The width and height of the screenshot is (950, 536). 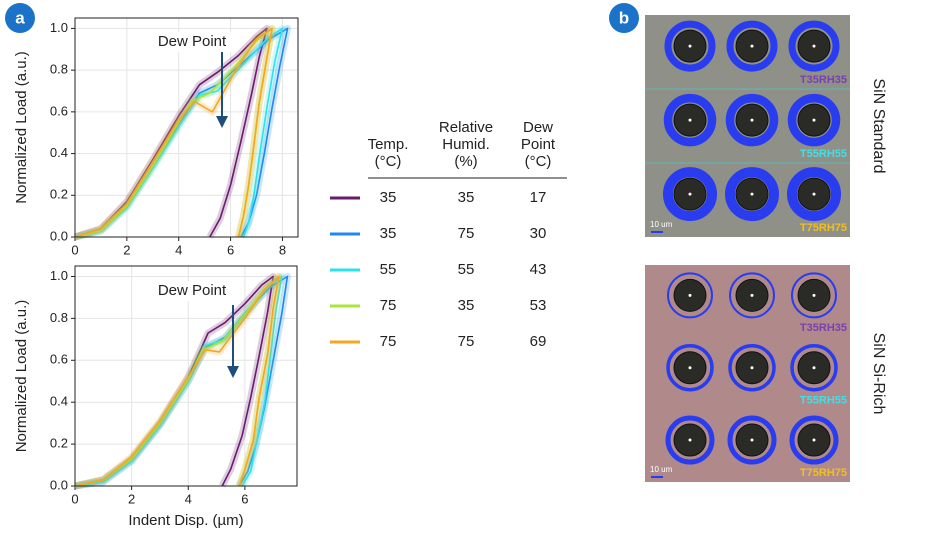 What do you see at coordinates (538, 269) in the screenshot?
I see `table-cell: 43` at bounding box center [538, 269].